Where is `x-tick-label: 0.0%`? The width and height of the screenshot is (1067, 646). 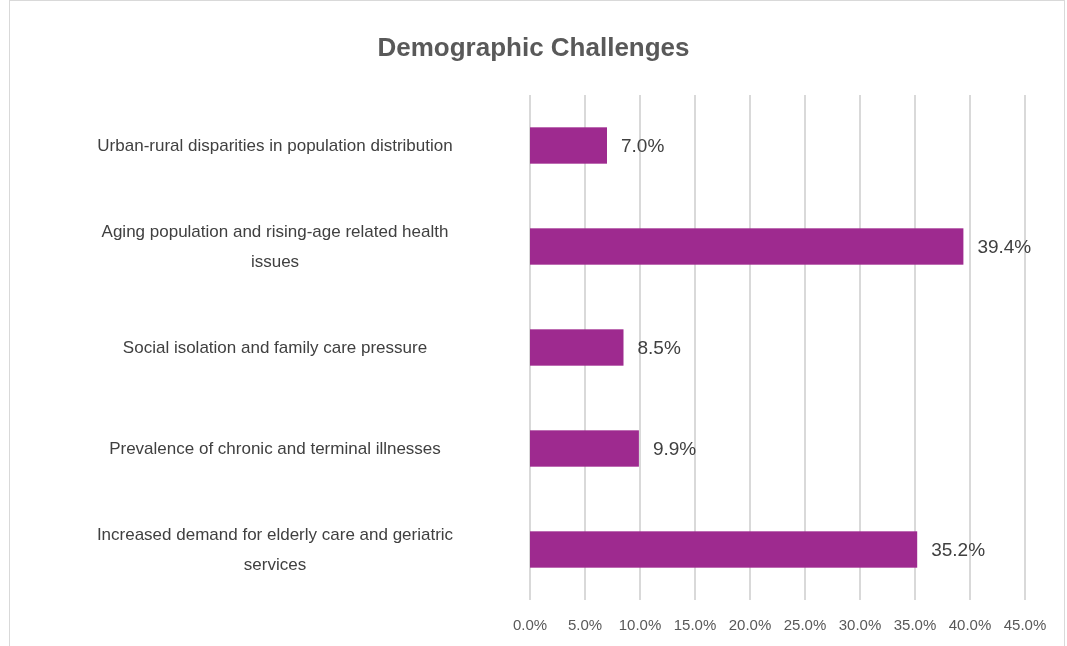 x-tick-label: 0.0% is located at coordinates (530, 624).